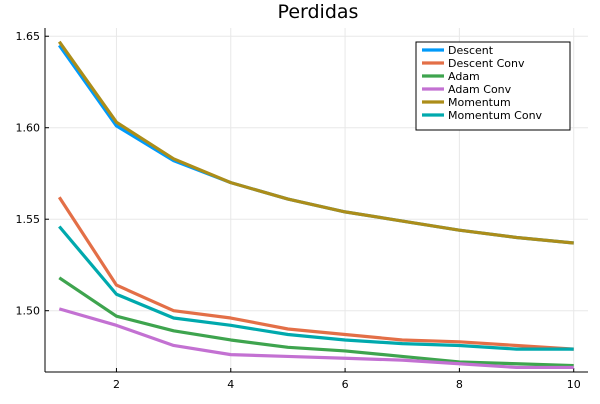  I want to click on legend-label-adam-conv: Adam Conv, so click(480, 89).